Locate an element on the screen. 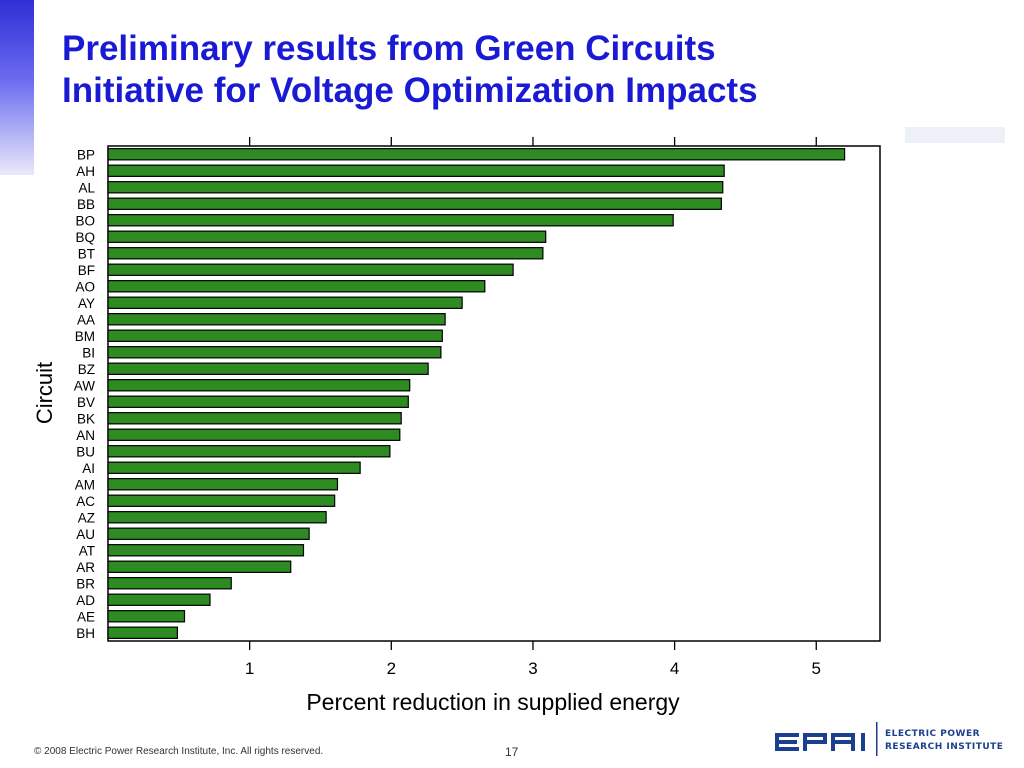 This screenshot has width=1024, height=768. y-tick-label: AM is located at coordinates (85, 484).